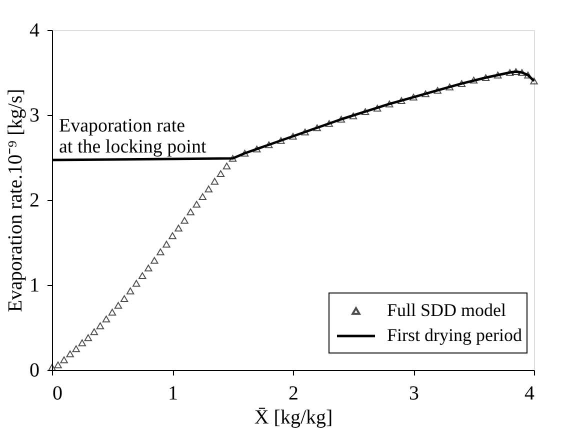 This screenshot has height=447, width=587. What do you see at coordinates (57, 393) in the screenshot?
I see `x-tick-label: 0` at bounding box center [57, 393].